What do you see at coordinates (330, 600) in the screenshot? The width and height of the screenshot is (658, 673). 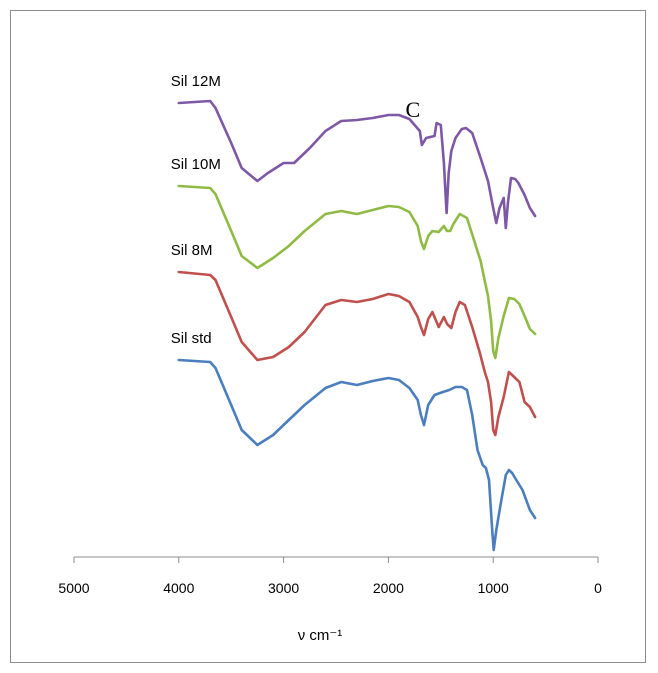 I see `x-axis: 5000 4000 3000 2000 1000 0 ν cm⁻¹` at bounding box center [330, 600].